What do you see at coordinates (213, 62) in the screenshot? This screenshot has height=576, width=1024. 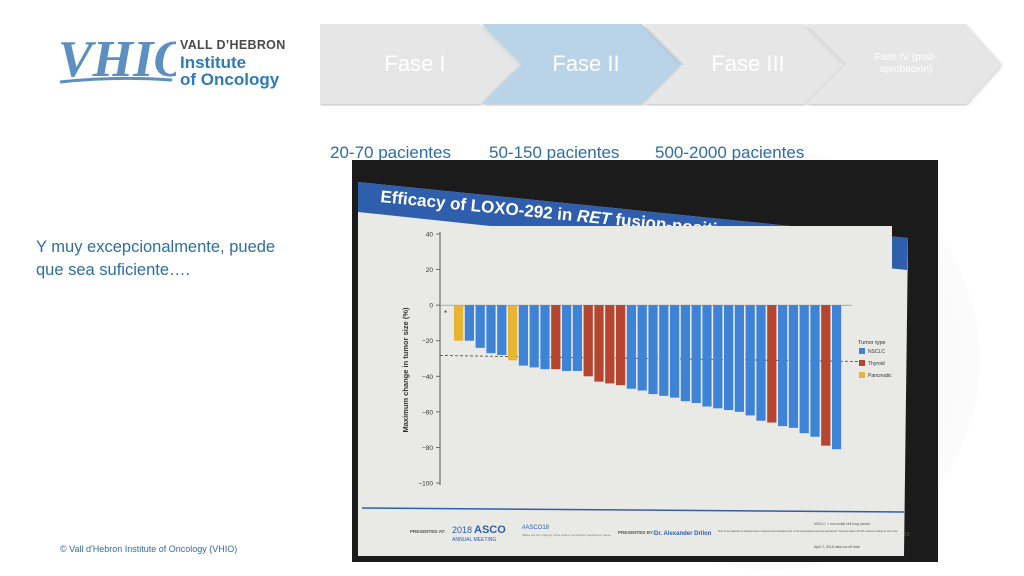 I see `logo-line-institute: Institute` at bounding box center [213, 62].